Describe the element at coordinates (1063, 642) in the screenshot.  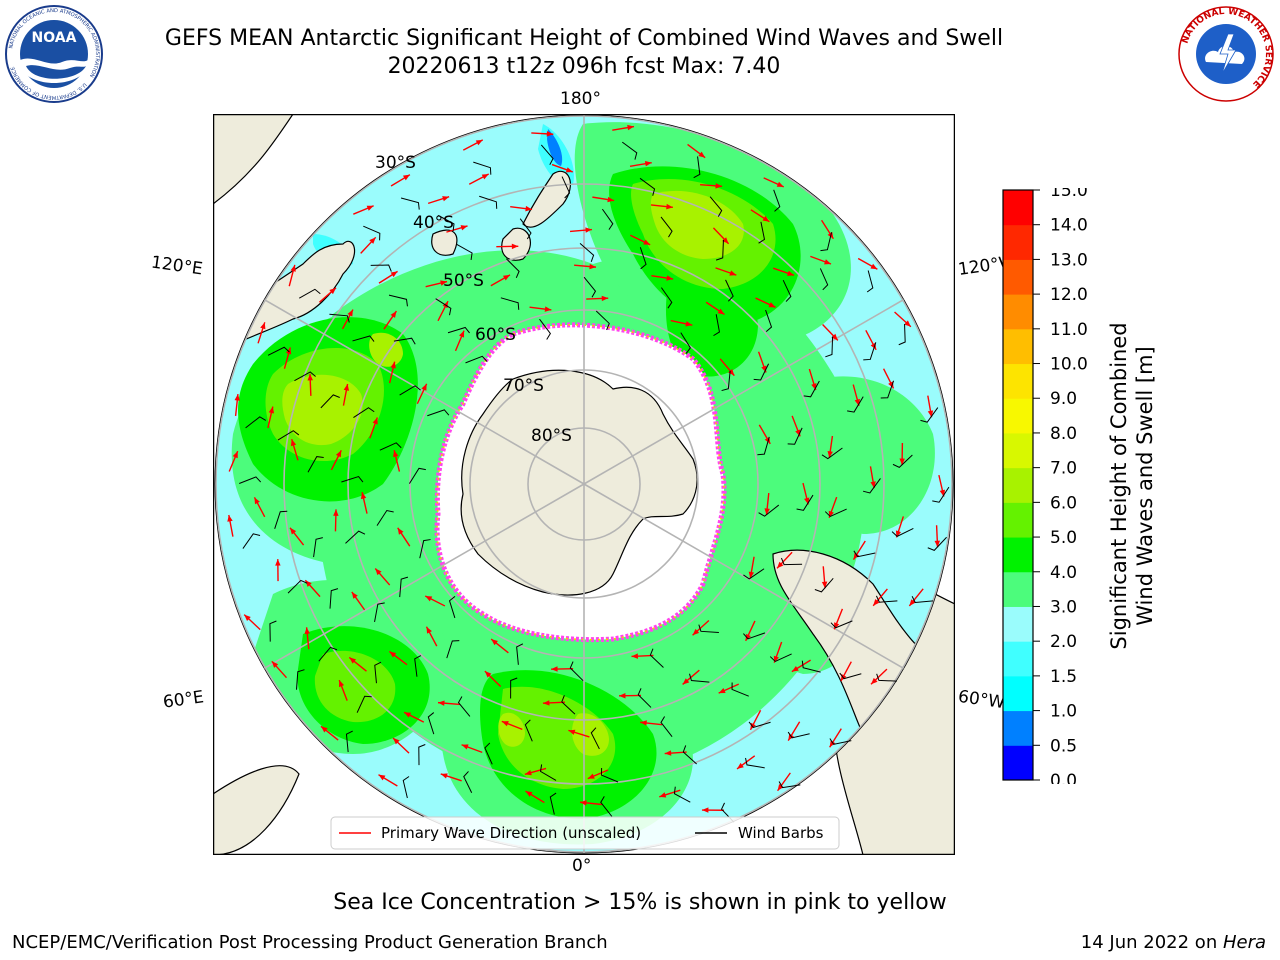
I see `colorbar-tick-label: 2.0` at that location.